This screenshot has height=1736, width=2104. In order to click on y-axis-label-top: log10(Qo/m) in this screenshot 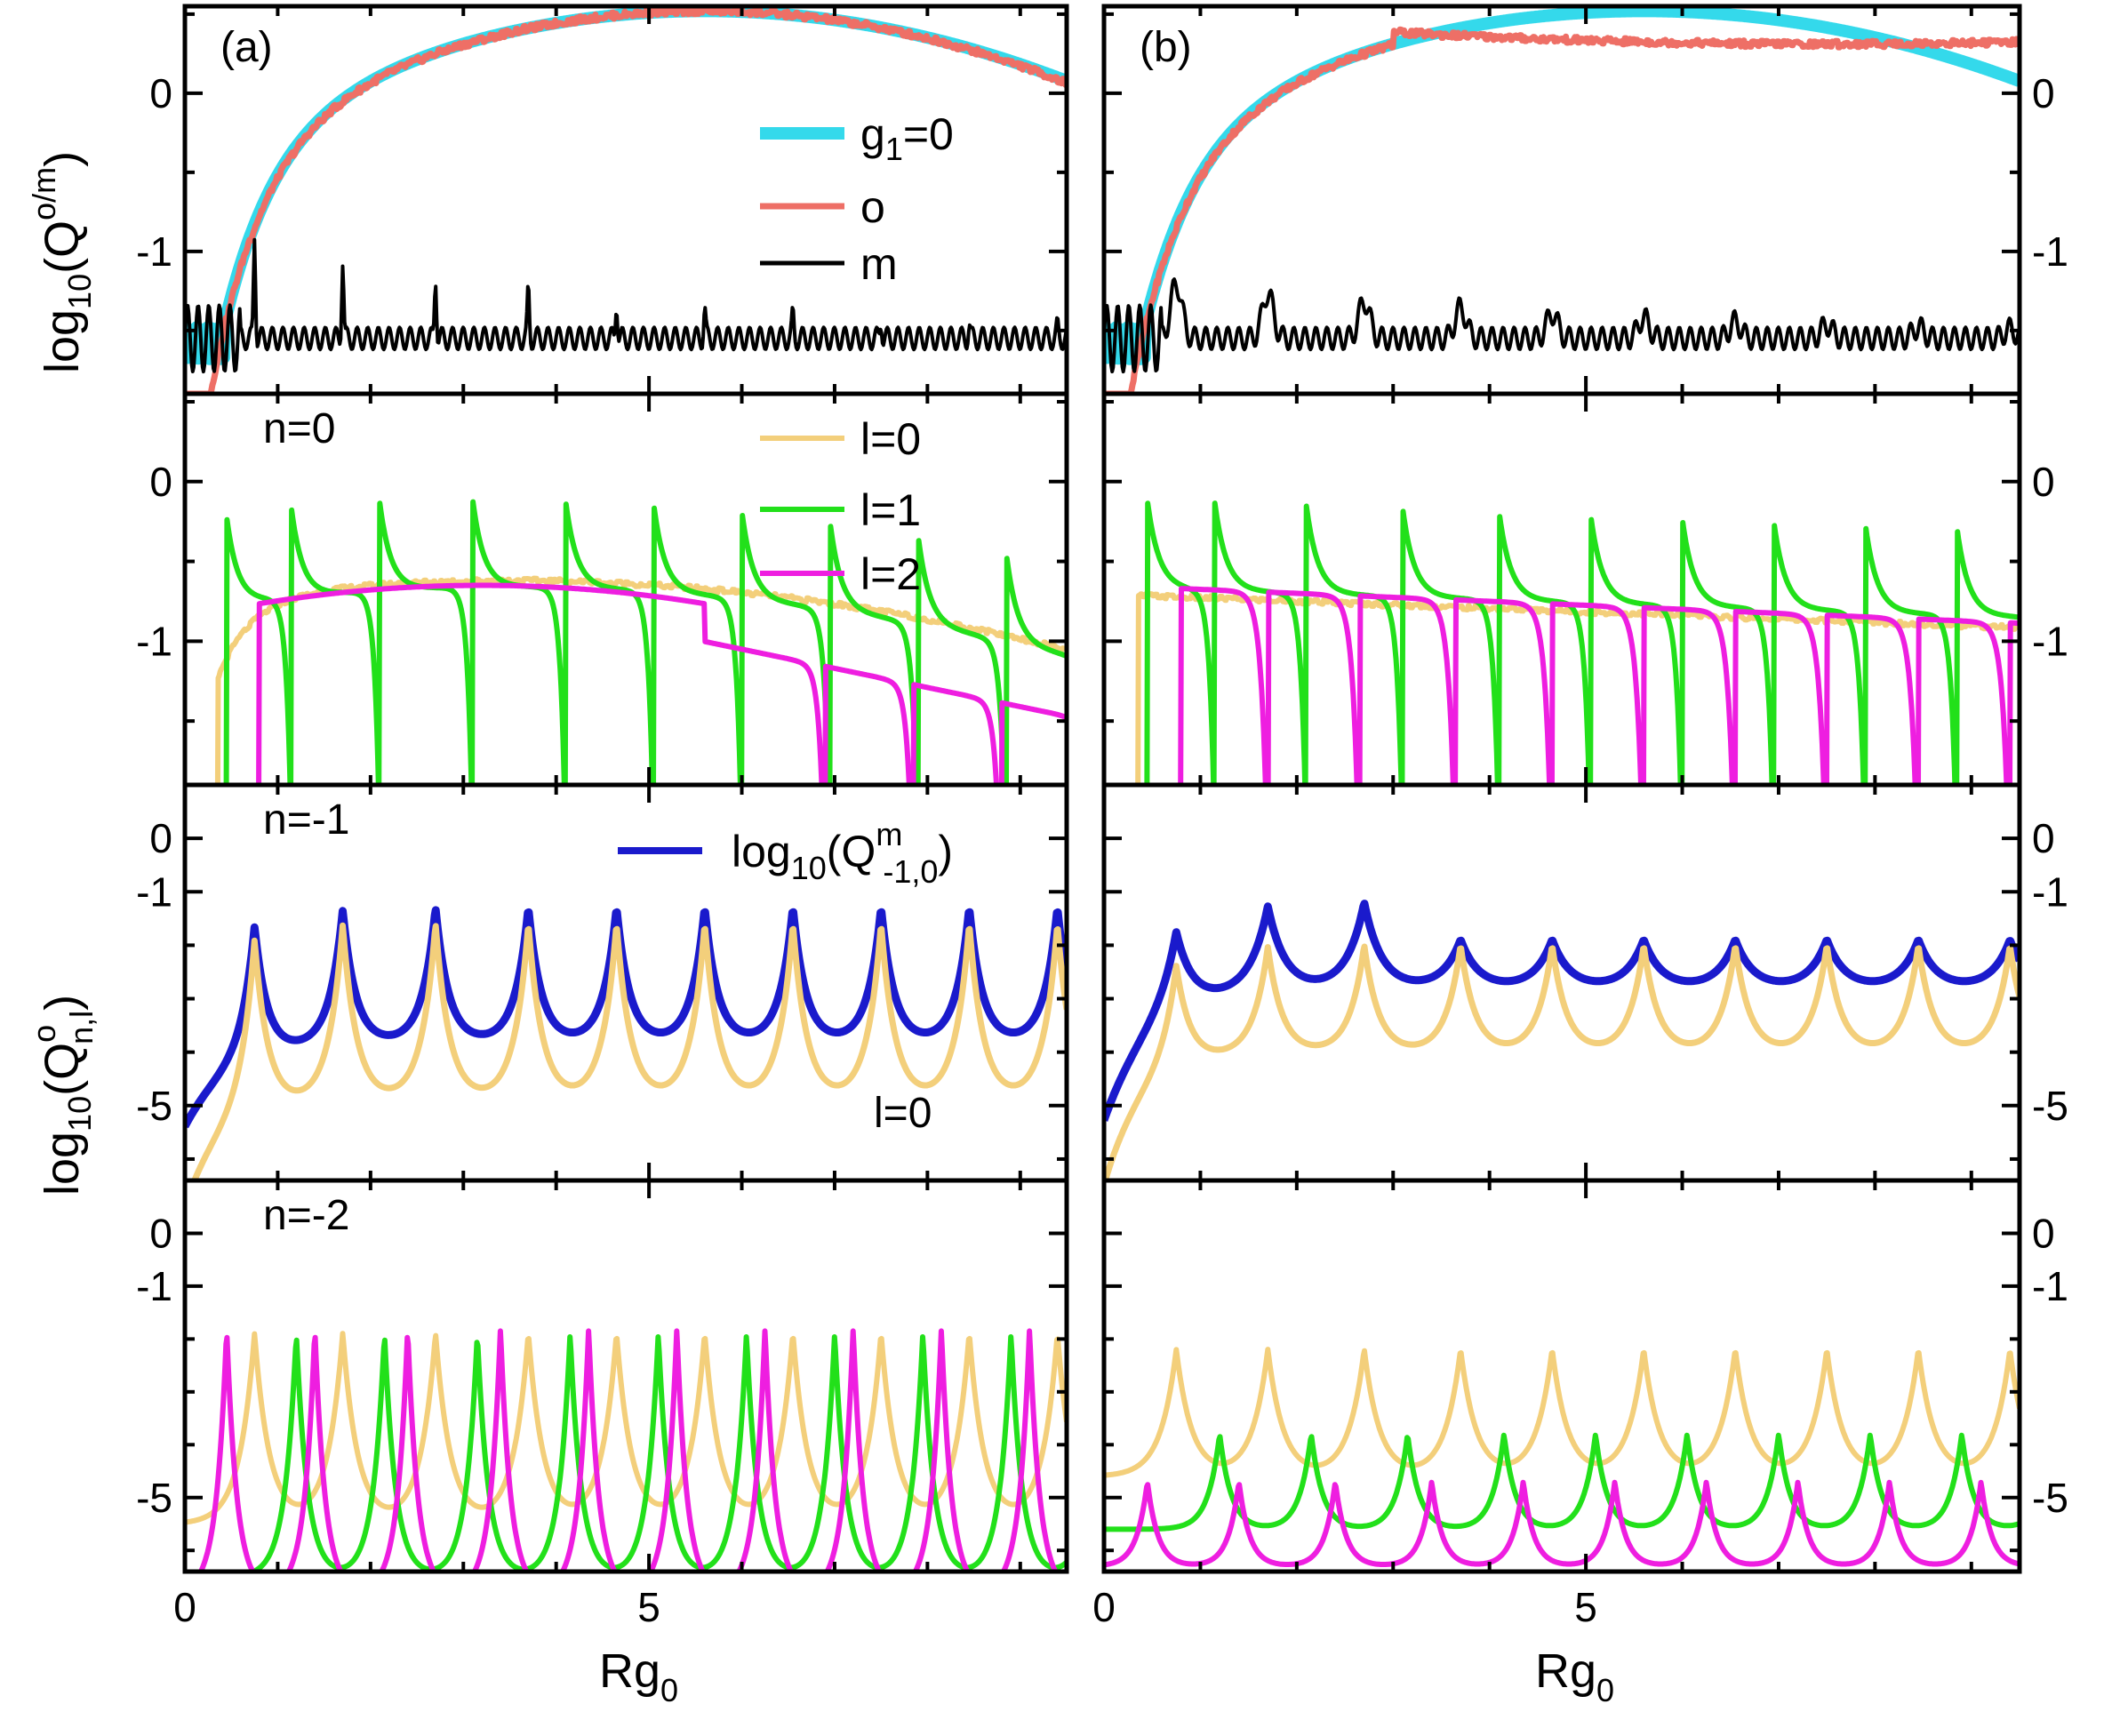, I will do `click(62, 262)`.